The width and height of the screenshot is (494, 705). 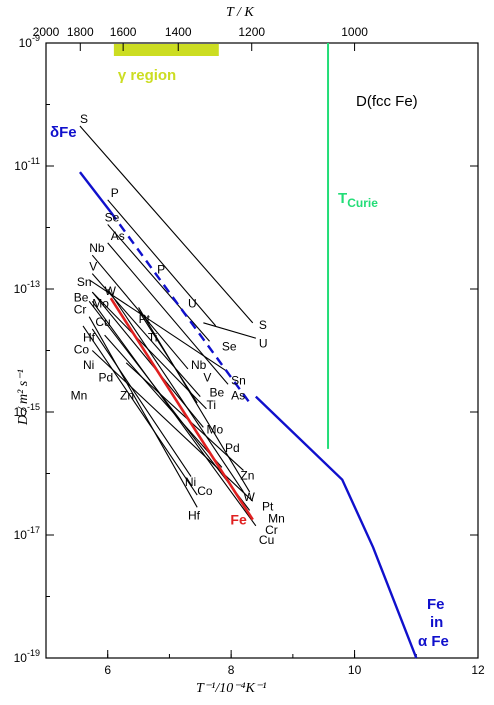 What do you see at coordinates (478, 670) in the screenshot?
I see `x-tick-label: 12` at bounding box center [478, 670].